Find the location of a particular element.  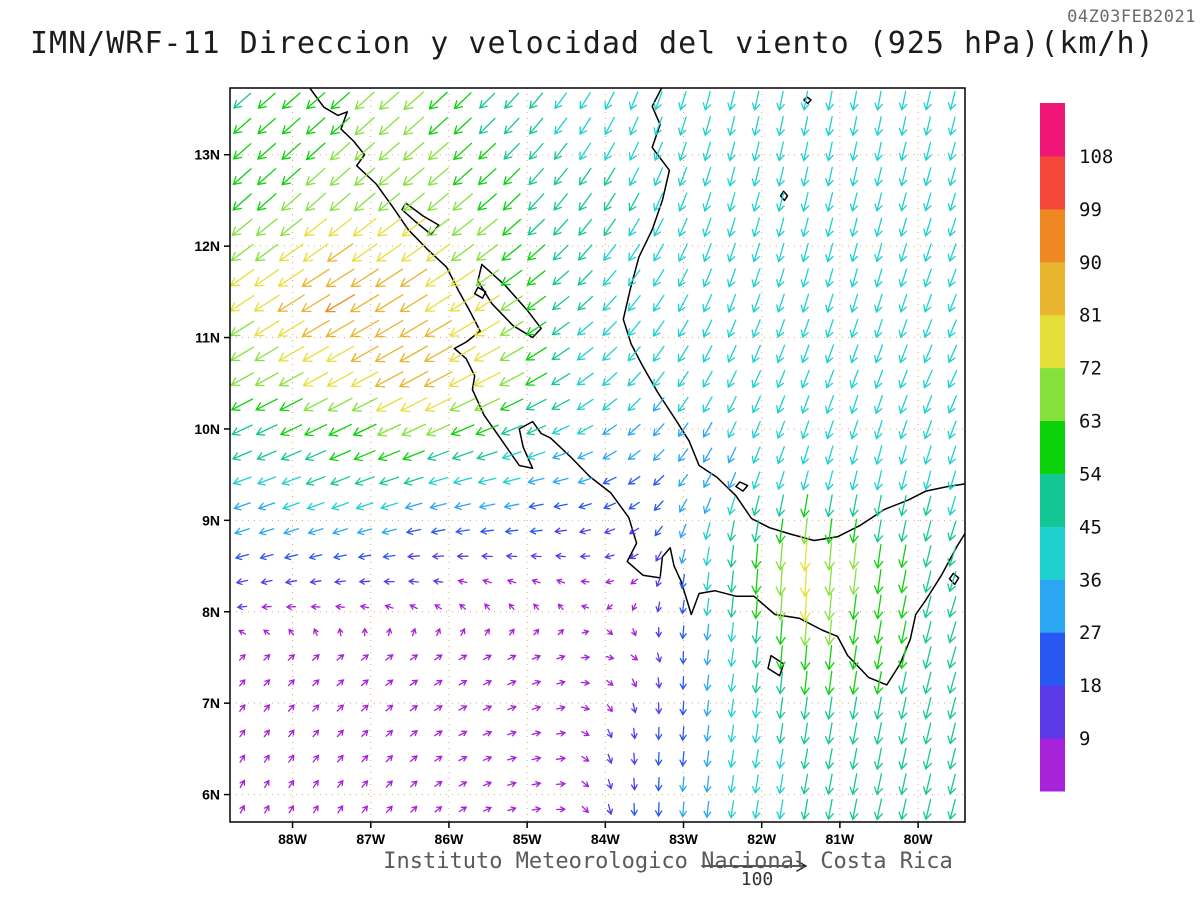

x-tick-label: 82W is located at coordinates (762, 839).